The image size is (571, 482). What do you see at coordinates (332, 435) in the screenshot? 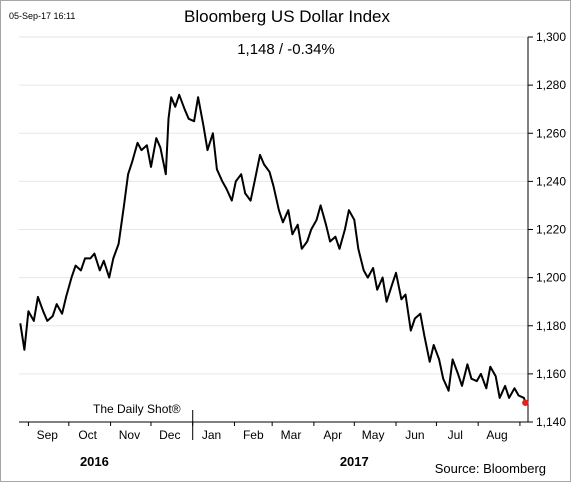
I see `x-tick-label: Apr` at bounding box center [332, 435].